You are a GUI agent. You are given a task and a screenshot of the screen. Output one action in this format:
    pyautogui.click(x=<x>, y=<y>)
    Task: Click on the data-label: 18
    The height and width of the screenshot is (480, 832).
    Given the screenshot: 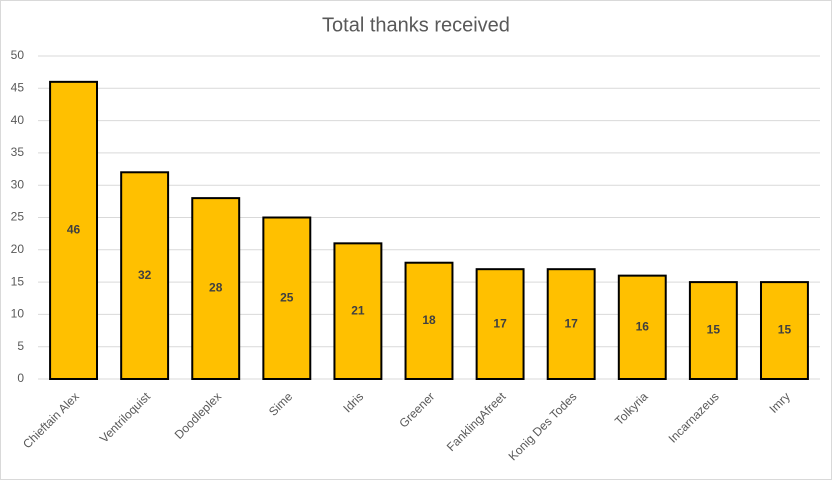 What is the action you would take?
    pyautogui.click(x=429, y=320)
    